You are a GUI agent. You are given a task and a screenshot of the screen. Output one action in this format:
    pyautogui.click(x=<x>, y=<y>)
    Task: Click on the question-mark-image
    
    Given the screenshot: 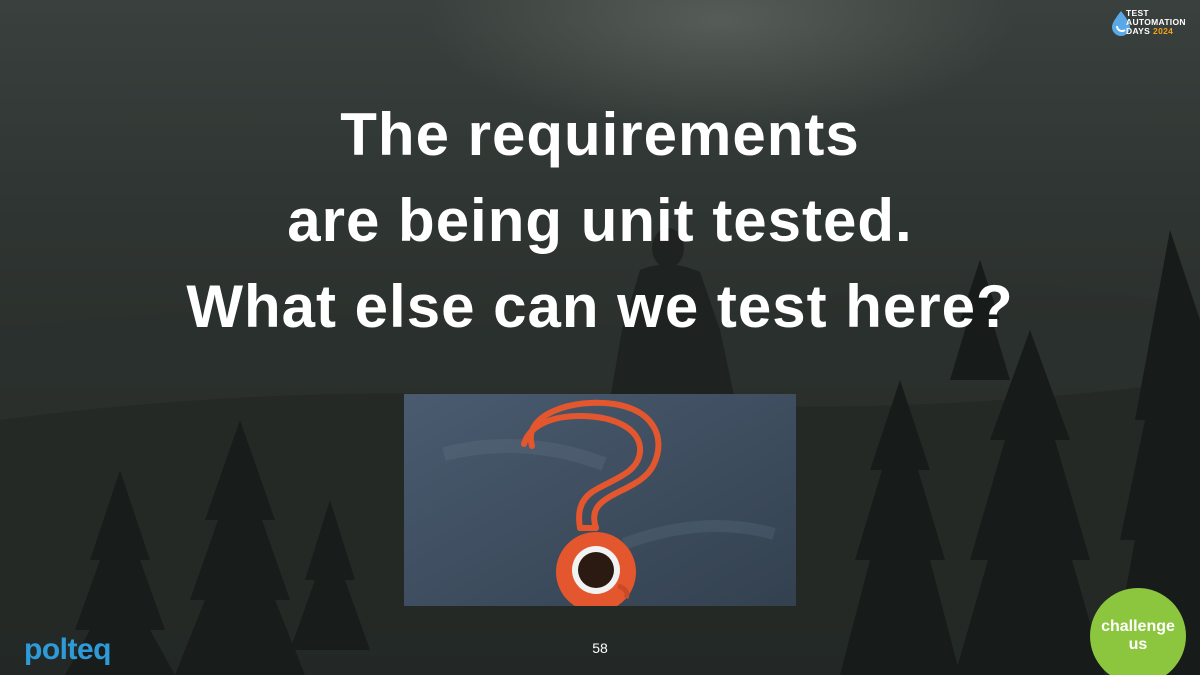 What is the action you would take?
    pyautogui.click(x=600, y=500)
    